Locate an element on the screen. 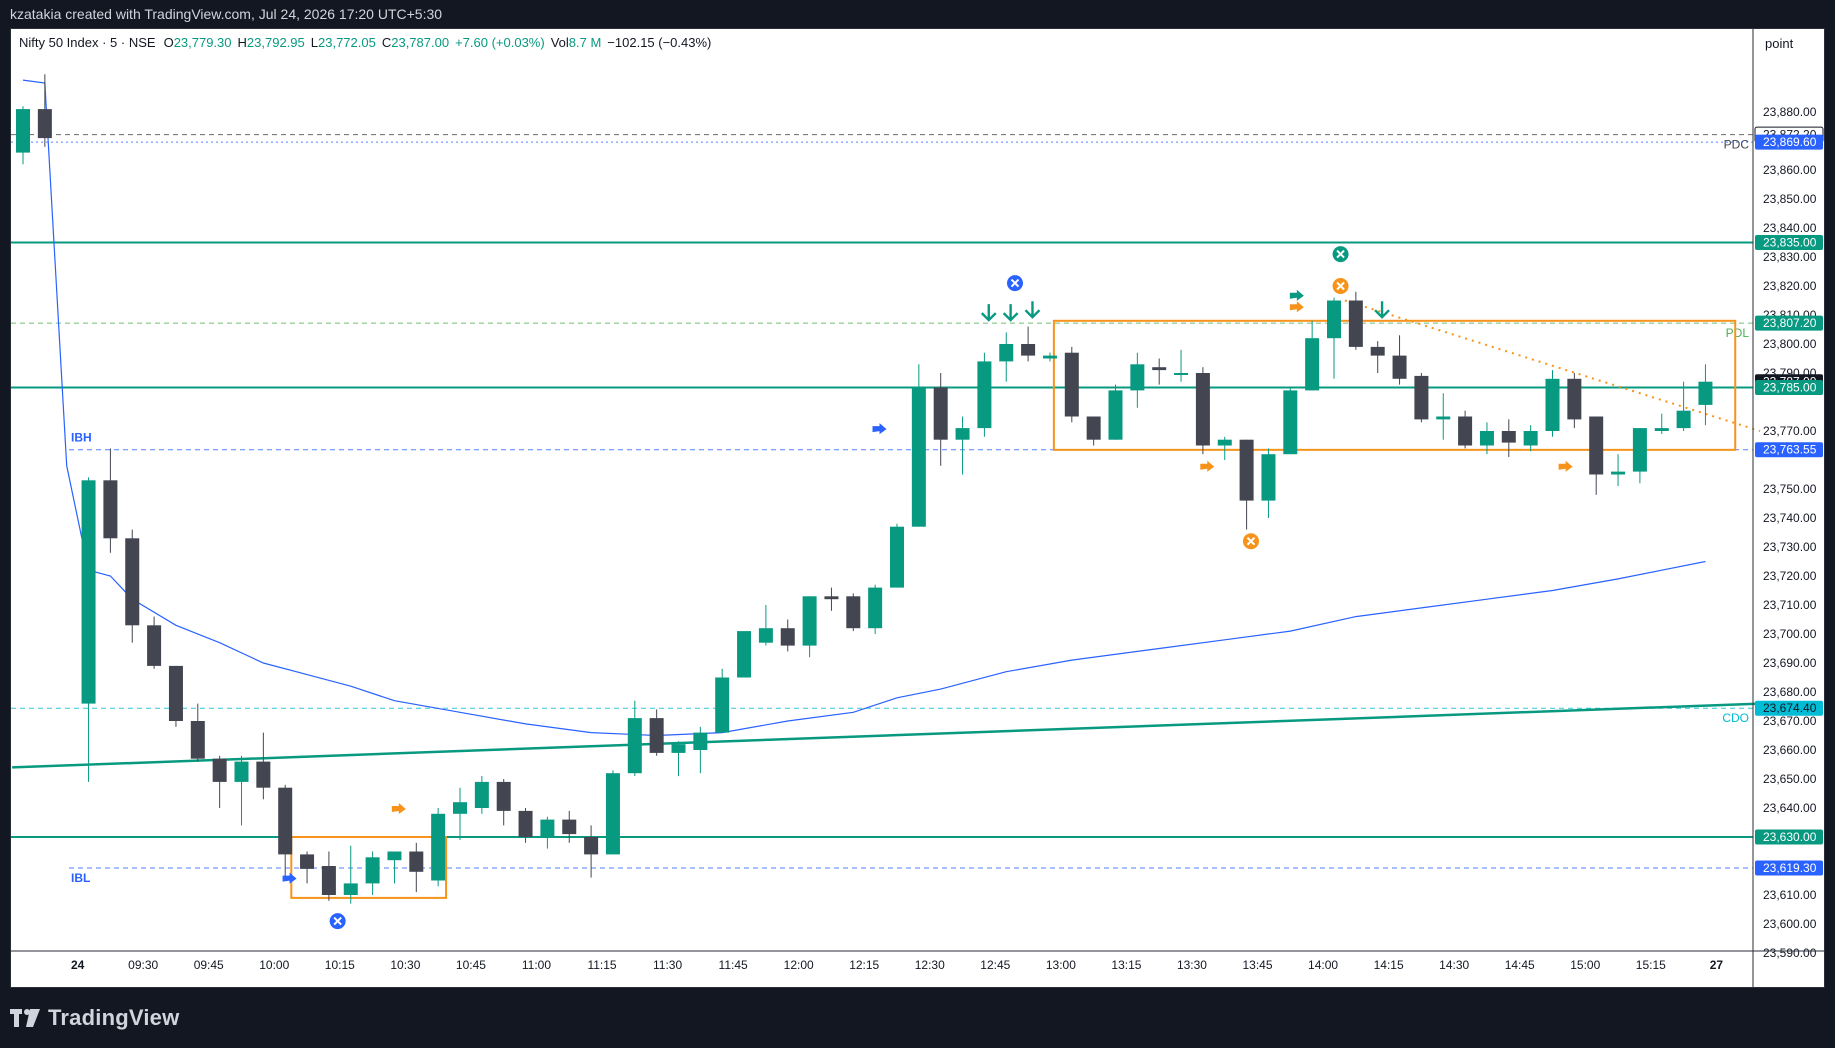 The width and height of the screenshot is (1835, 1048). price-tick-label: 23,720.00 is located at coordinates (1790, 576).